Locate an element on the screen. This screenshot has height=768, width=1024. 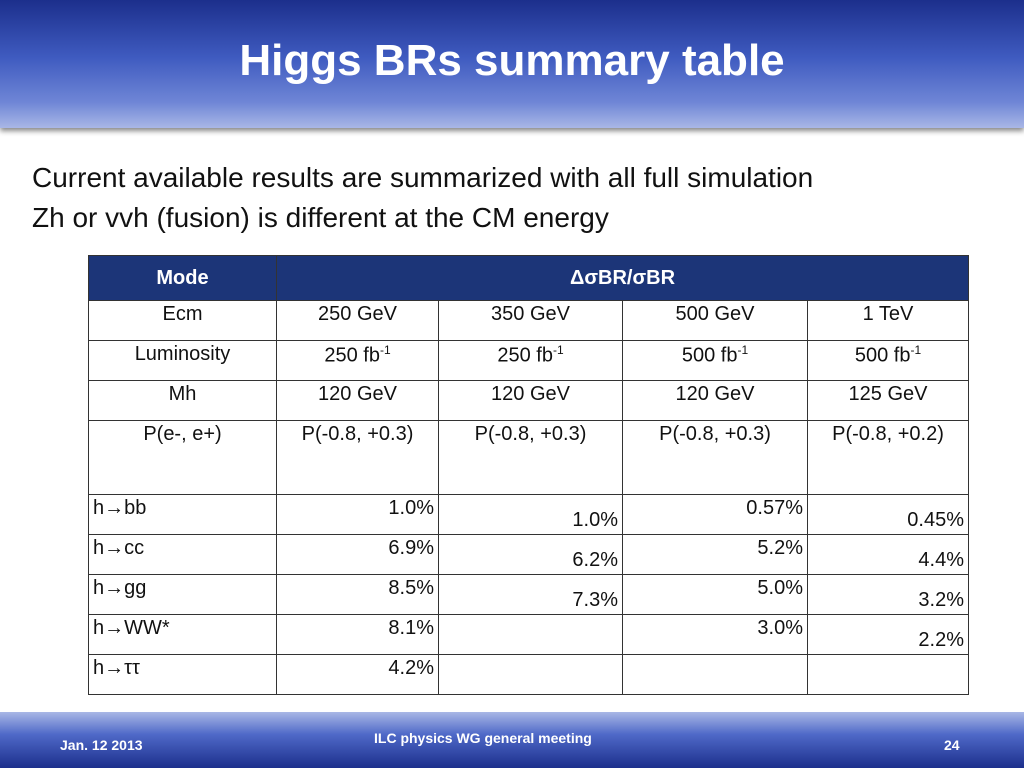
cell-text: 7.3% is located at coordinates (595, 600).